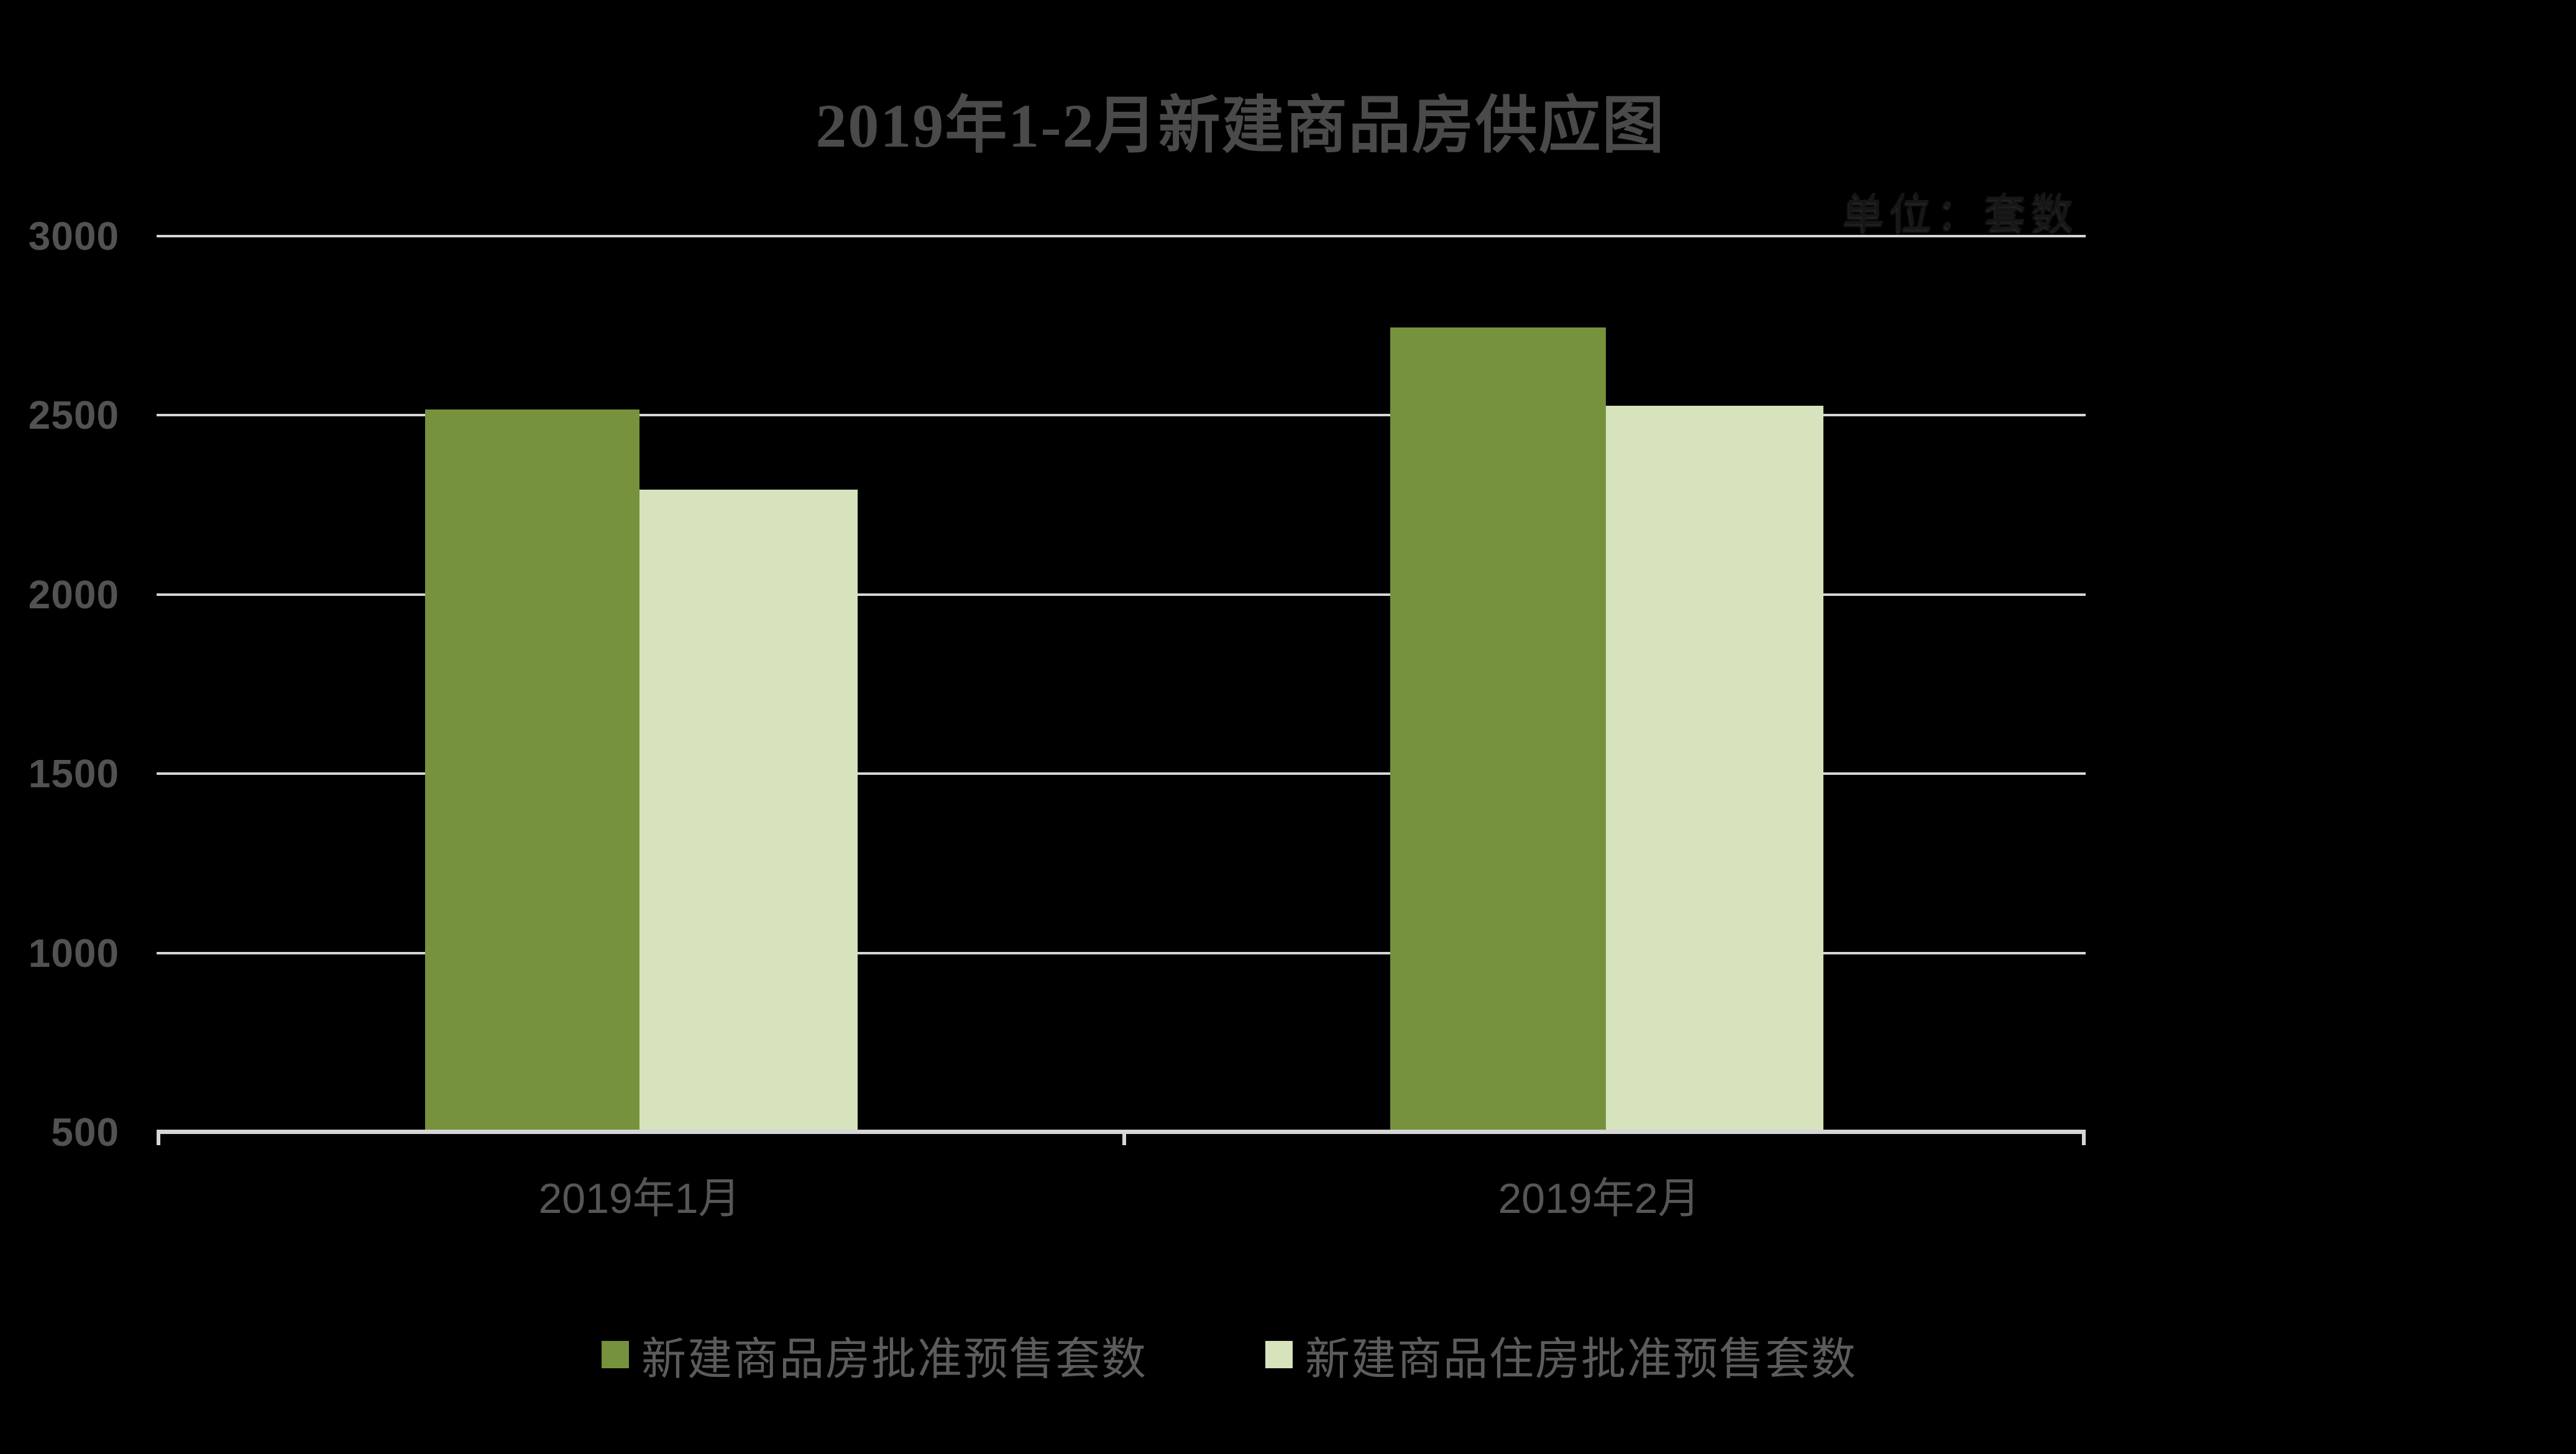  What do you see at coordinates (1121, 1132) in the screenshot?
I see `x-axis-line` at bounding box center [1121, 1132].